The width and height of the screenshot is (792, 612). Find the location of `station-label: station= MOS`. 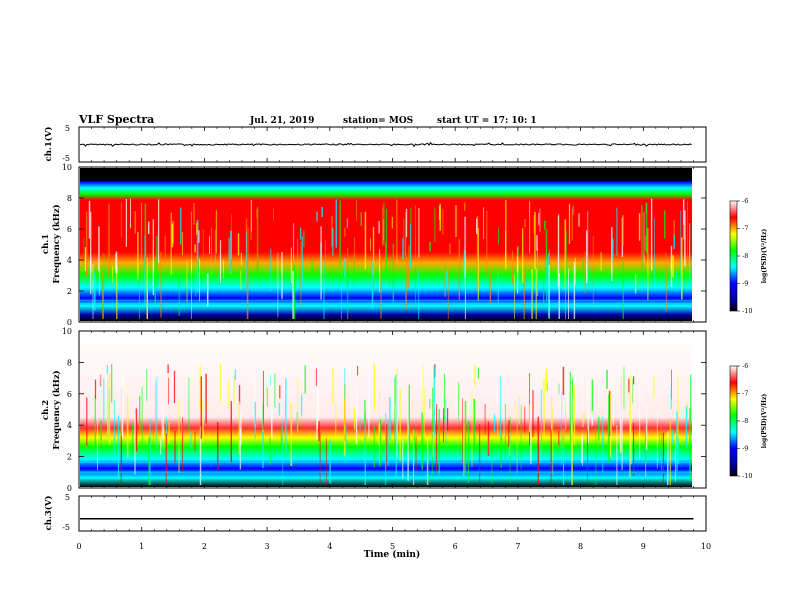

station-label: station= MOS is located at coordinates (378, 121).